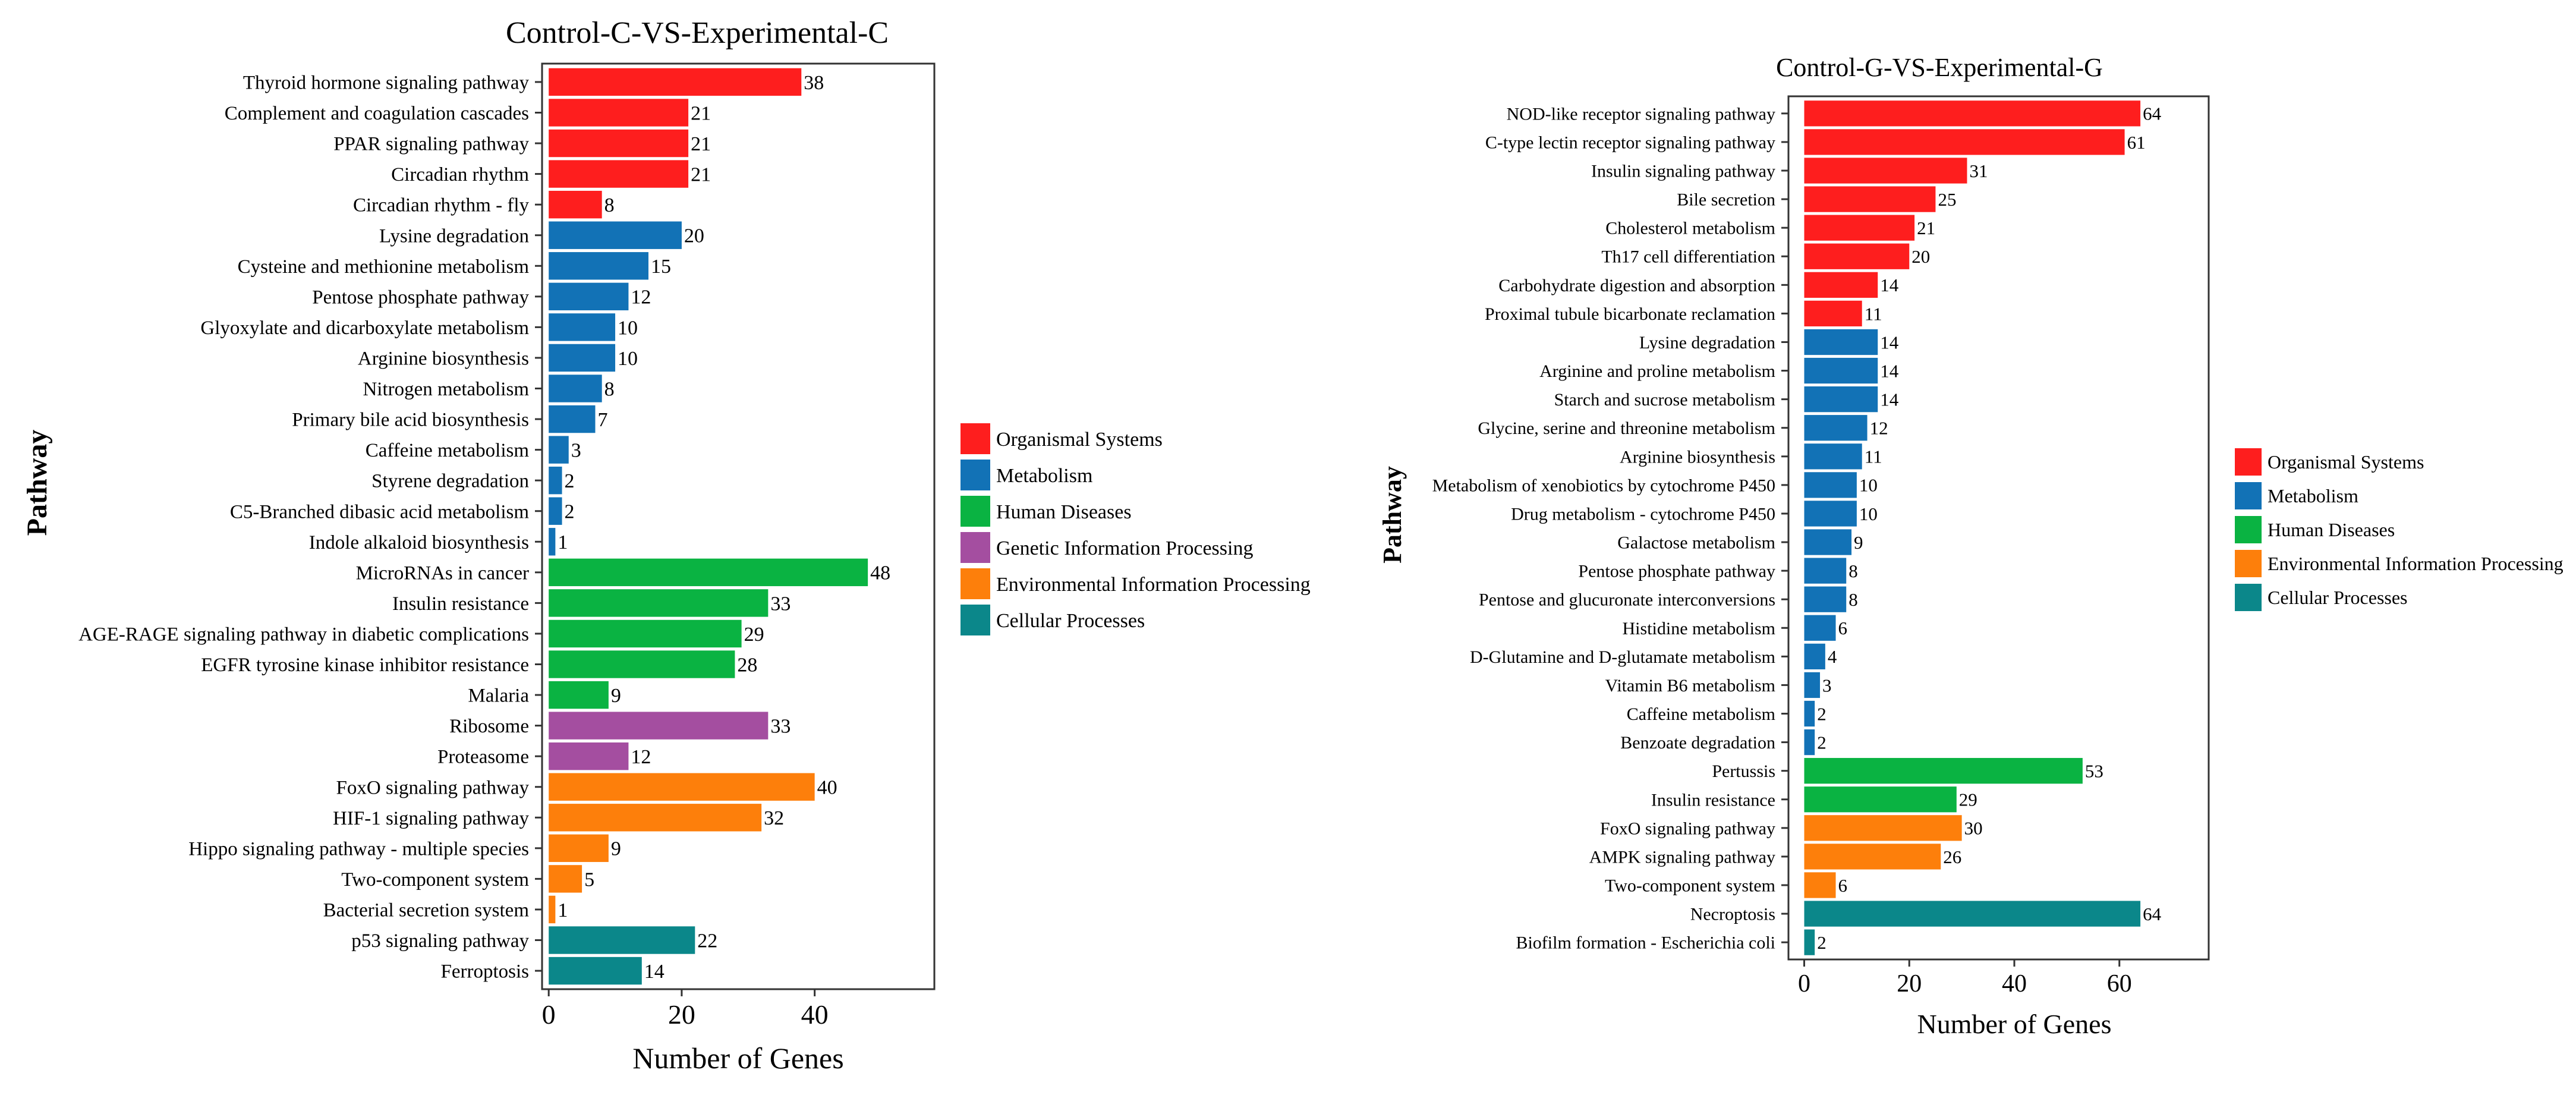  Describe the element at coordinates (2152, 113) in the screenshot. I see `bar-value-label: 64` at that location.